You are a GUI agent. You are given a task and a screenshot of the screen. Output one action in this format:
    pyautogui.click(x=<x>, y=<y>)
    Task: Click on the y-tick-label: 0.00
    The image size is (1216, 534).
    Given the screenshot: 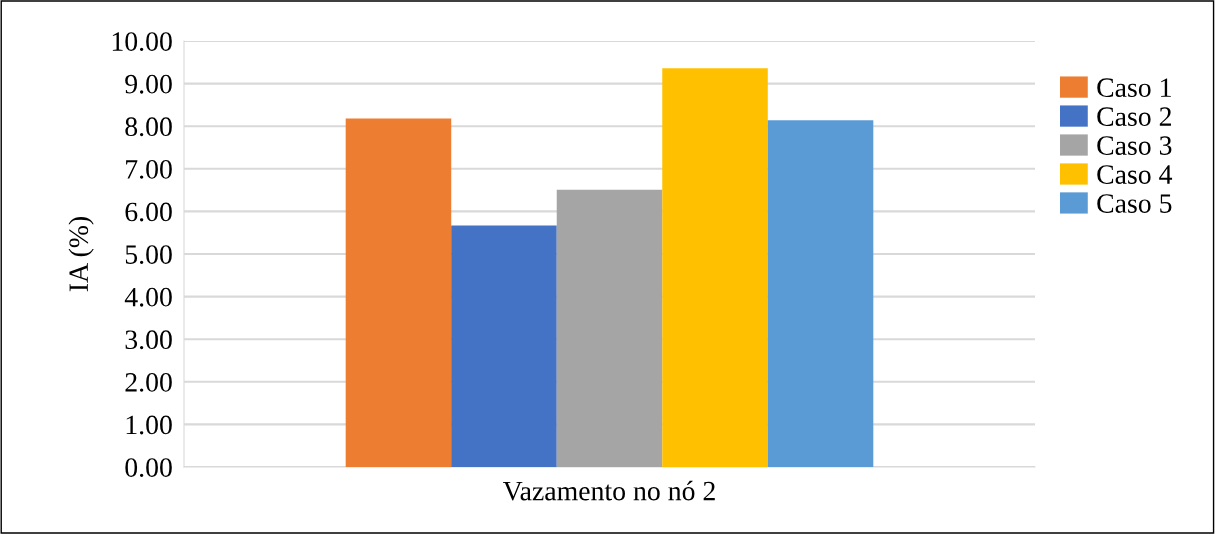 What is the action you would take?
    pyautogui.click(x=148, y=468)
    